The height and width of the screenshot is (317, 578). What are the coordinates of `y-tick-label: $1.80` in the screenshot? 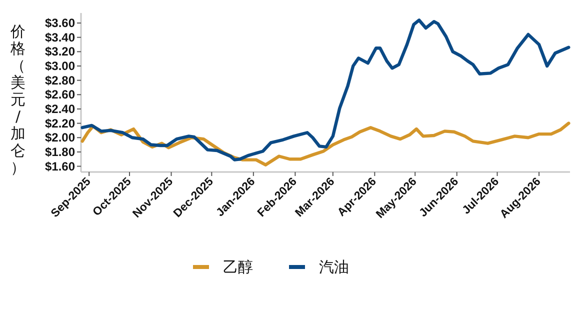 It's located at (60, 151).